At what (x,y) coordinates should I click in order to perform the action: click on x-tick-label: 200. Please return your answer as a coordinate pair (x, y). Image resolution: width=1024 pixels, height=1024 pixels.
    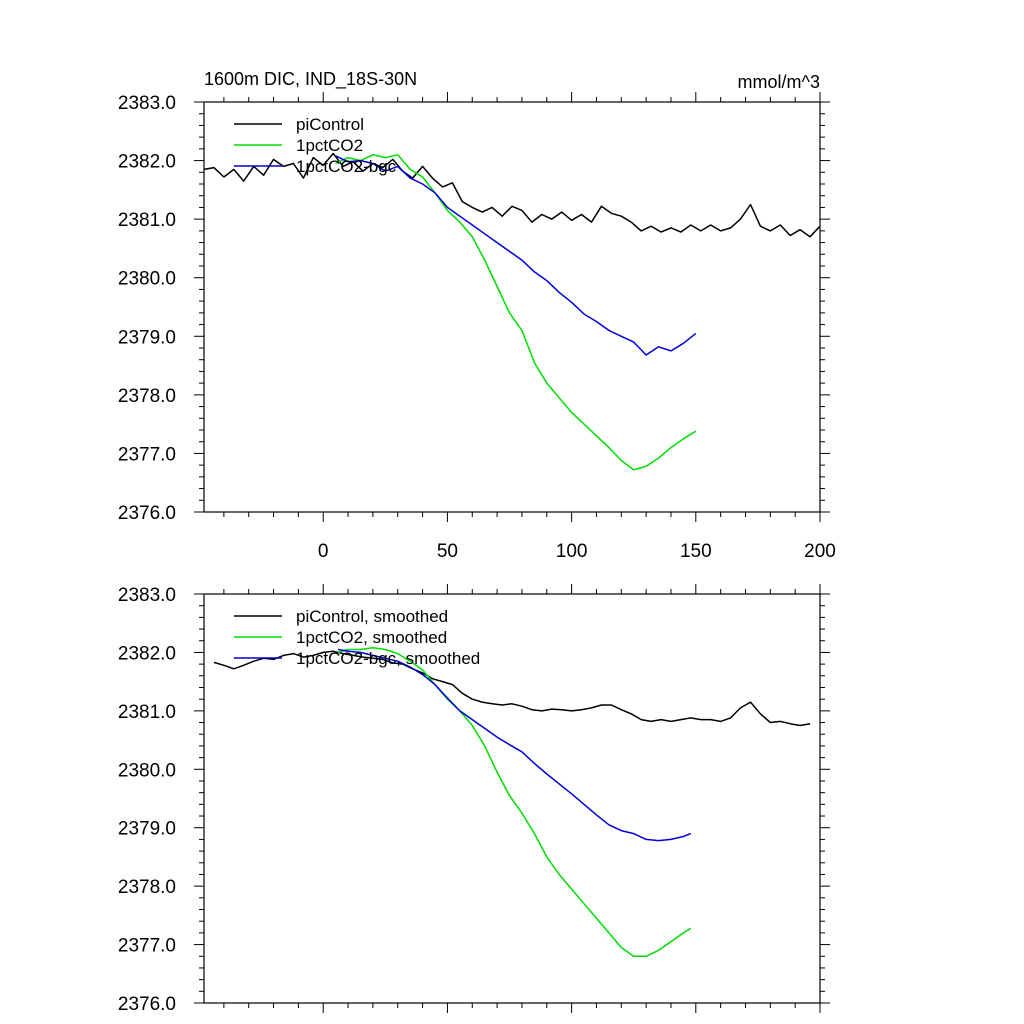
    Looking at the image, I should click on (820, 551).